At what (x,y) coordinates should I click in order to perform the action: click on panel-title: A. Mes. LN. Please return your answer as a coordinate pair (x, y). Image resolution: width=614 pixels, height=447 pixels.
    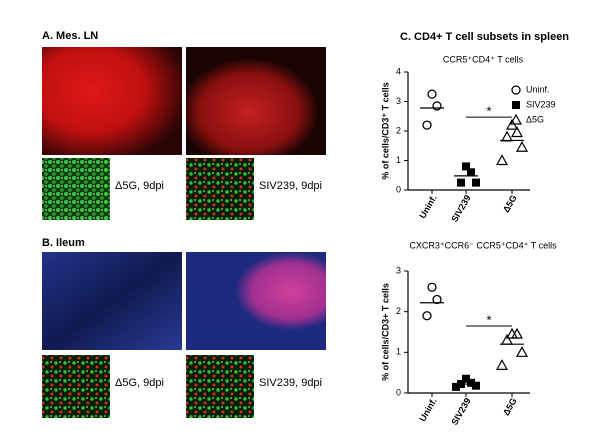
    Looking at the image, I should click on (70, 36).